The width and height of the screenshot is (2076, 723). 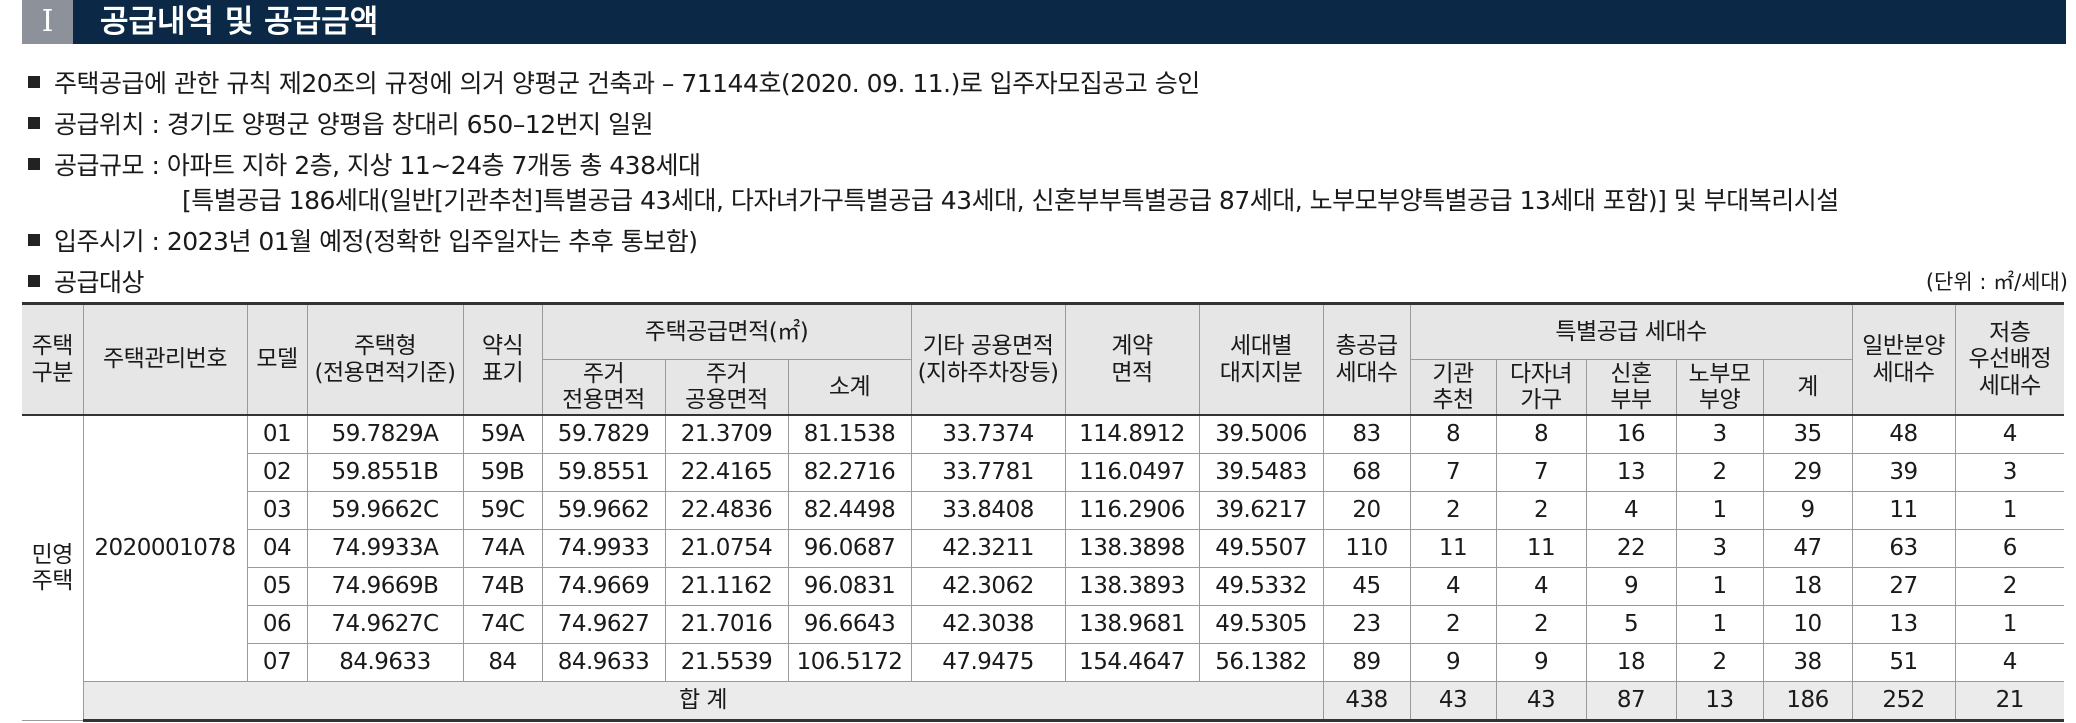 I want to click on bullet: 공급위치 : 경기도 양평군 양평읍 창대리 650–12번지 일원, so click(x=341, y=123).